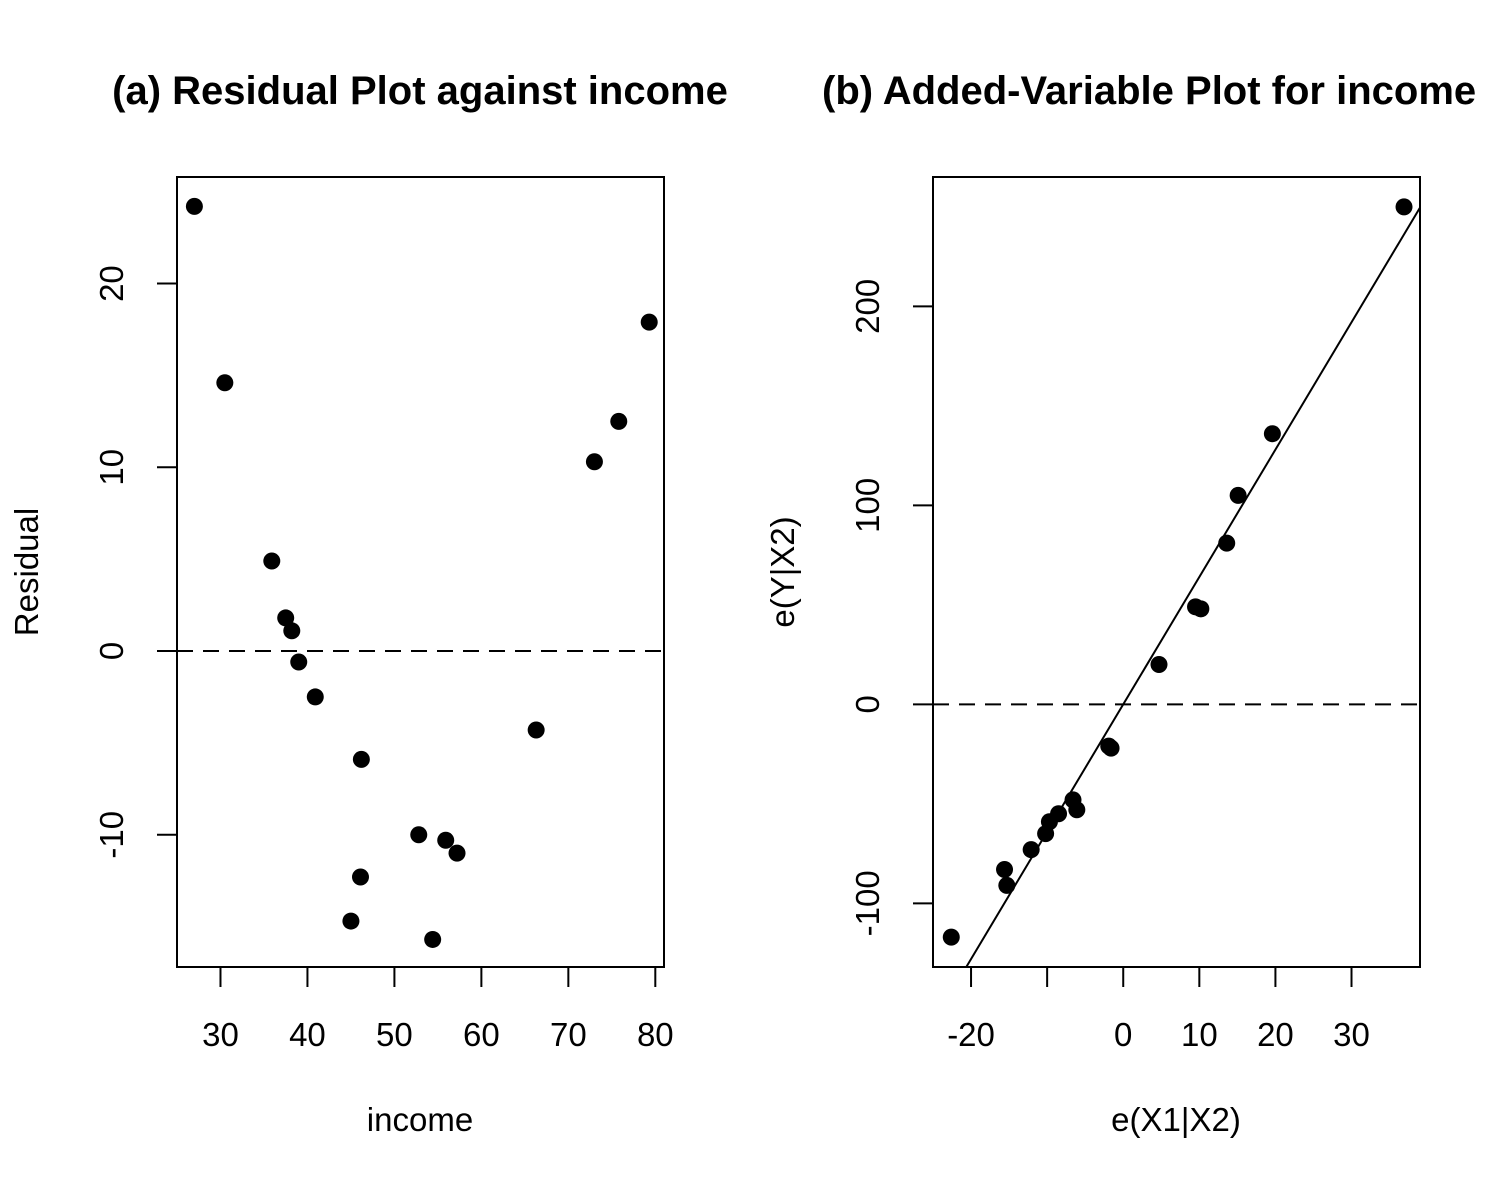 Image resolution: width=1512 pixels, height=1188 pixels. What do you see at coordinates (867, 306) in the screenshot?
I see `panel-b-y-tick-label: 200` at bounding box center [867, 306].